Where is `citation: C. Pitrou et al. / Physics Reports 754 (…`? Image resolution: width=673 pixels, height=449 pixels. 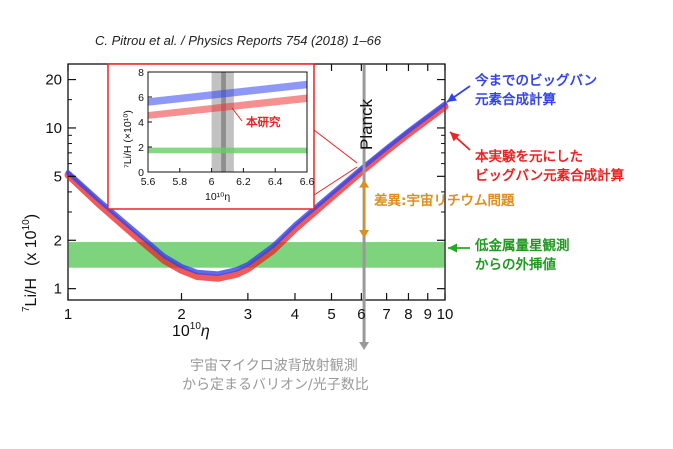 citation: C. Pitrou et al. / Physics Reports 754 (… is located at coordinates (238, 40).